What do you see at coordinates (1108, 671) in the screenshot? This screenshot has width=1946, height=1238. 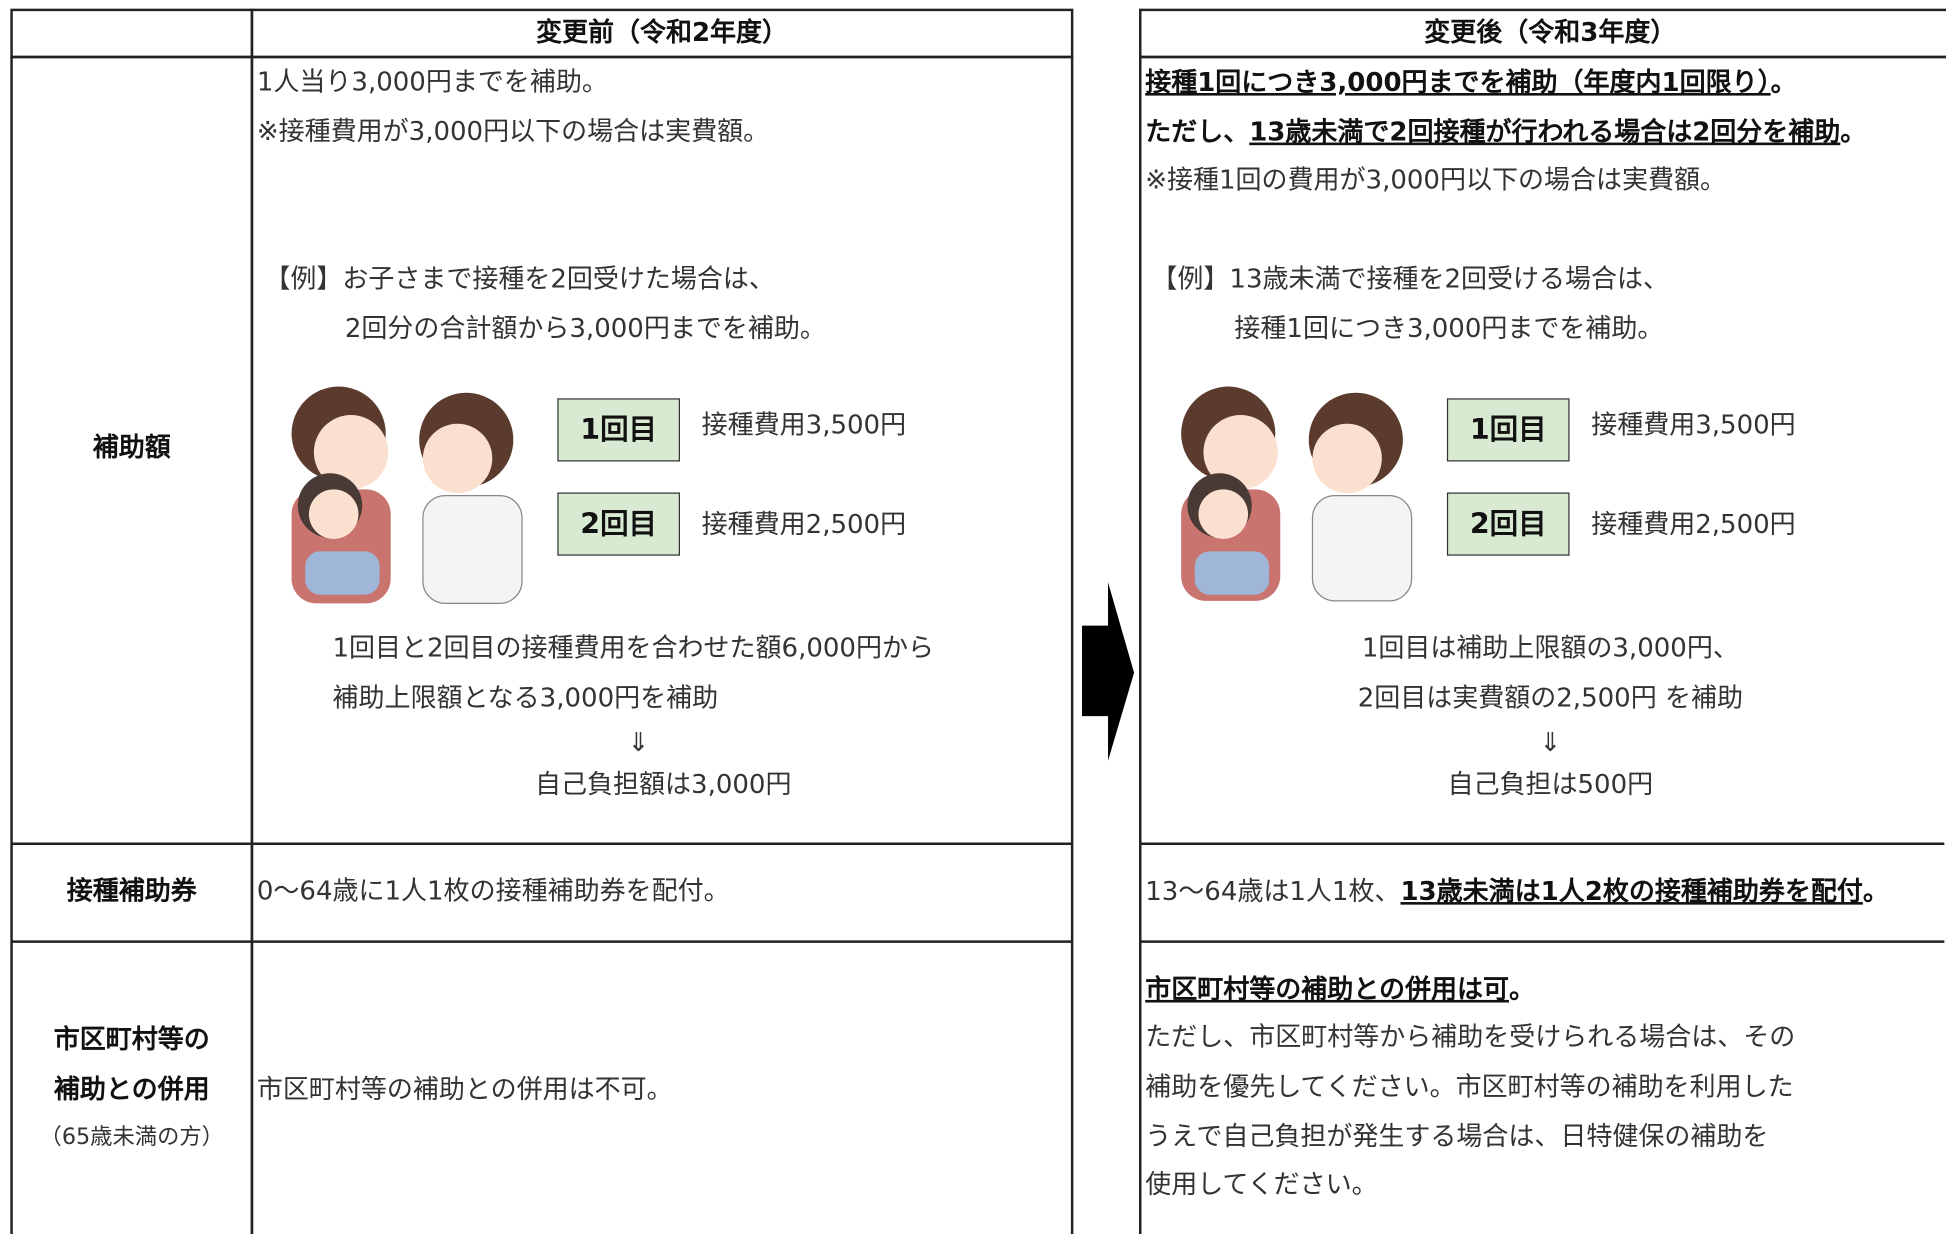 I see `arrow` at bounding box center [1108, 671].